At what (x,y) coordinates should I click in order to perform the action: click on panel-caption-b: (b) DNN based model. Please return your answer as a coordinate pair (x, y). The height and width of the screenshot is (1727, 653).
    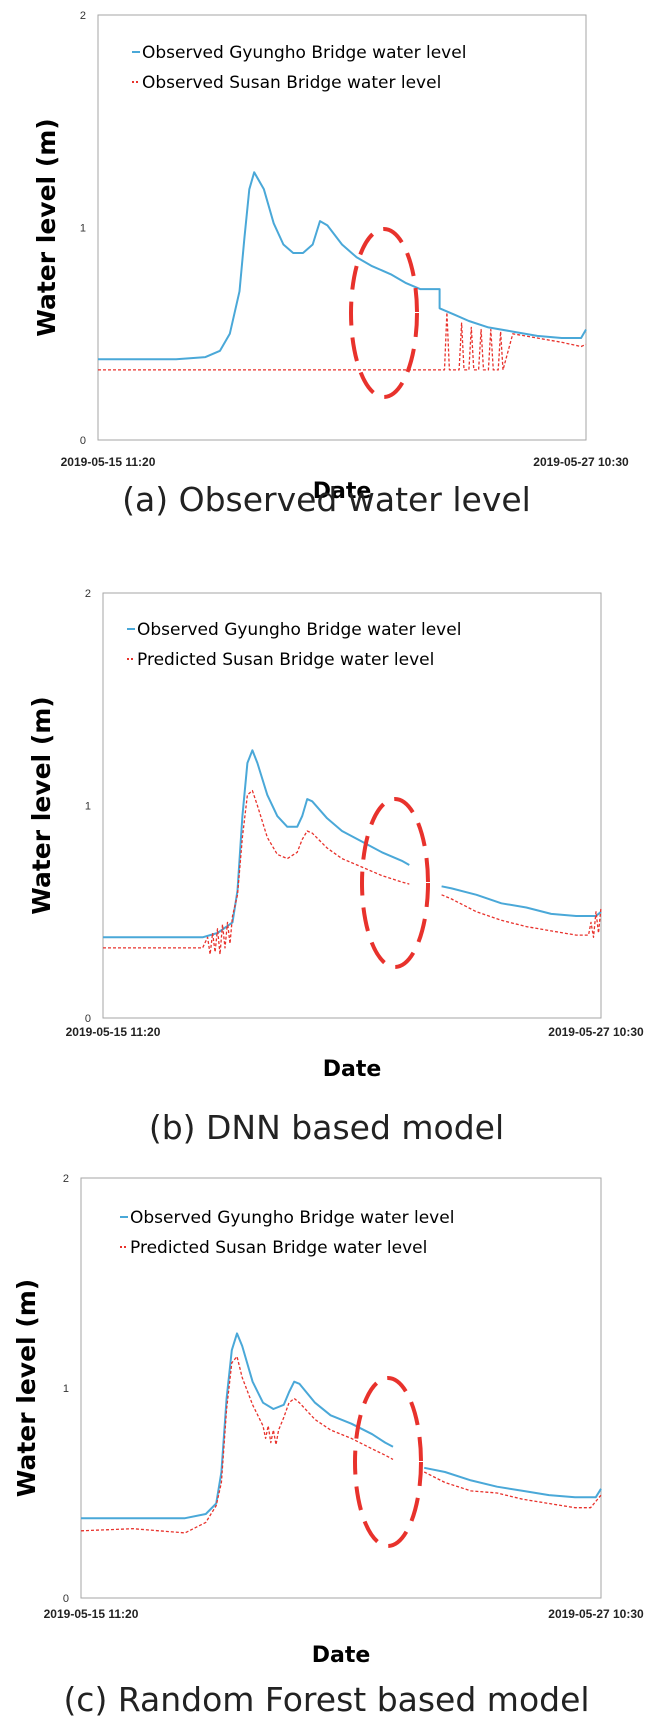
    Looking at the image, I should click on (326, 1127).